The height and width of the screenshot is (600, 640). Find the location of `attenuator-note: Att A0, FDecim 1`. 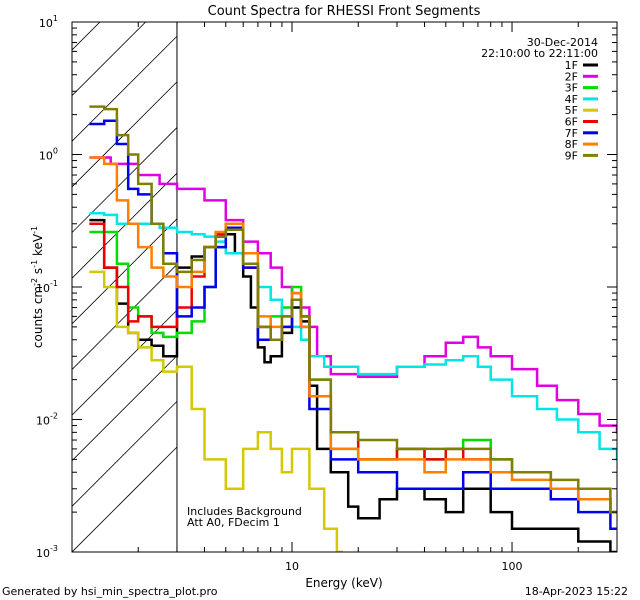

attenuator-note: Att A0, FDecim 1 is located at coordinates (233, 522).